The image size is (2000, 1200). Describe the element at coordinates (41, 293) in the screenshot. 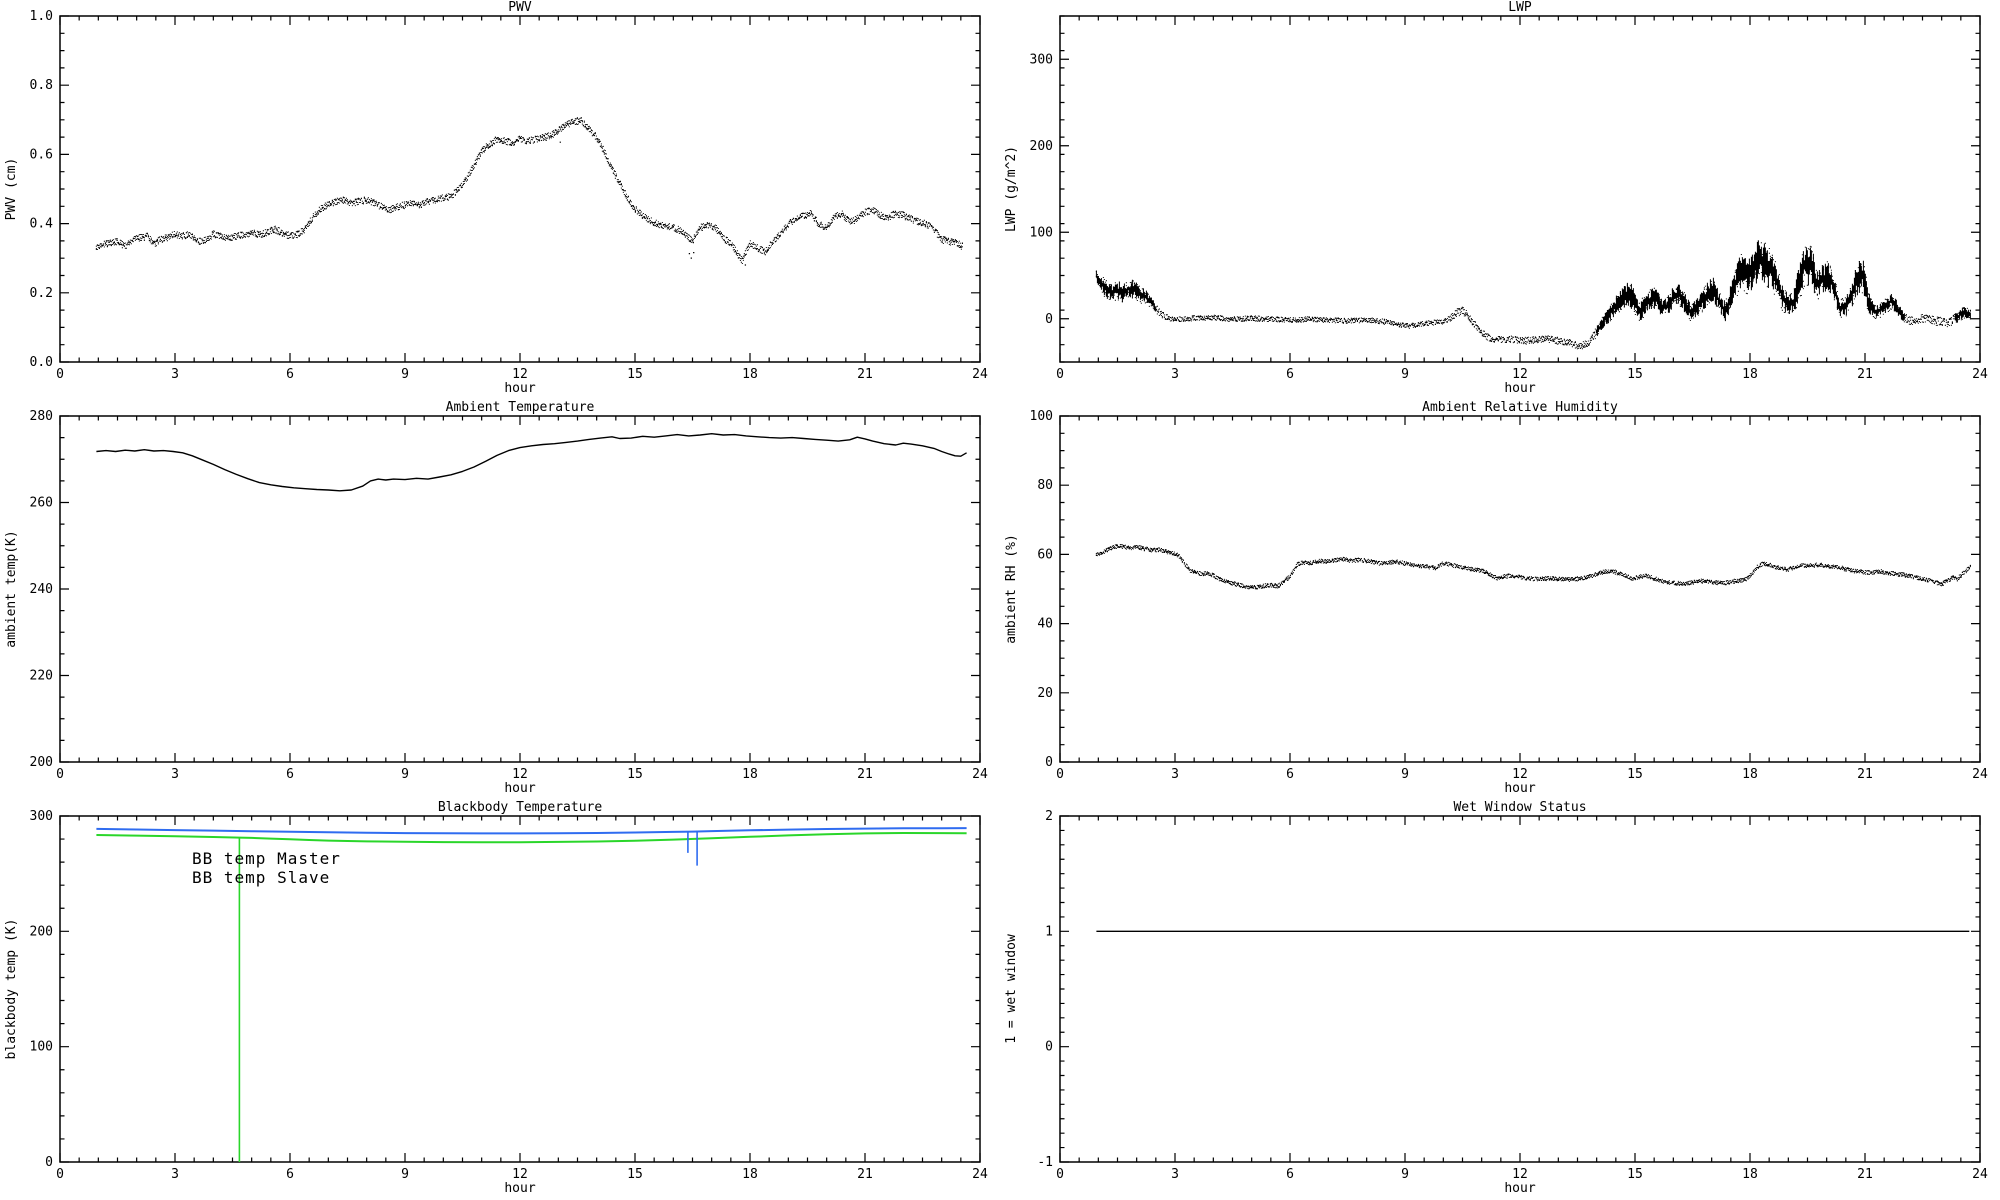

I see `svg-text: 0.2` at that location.